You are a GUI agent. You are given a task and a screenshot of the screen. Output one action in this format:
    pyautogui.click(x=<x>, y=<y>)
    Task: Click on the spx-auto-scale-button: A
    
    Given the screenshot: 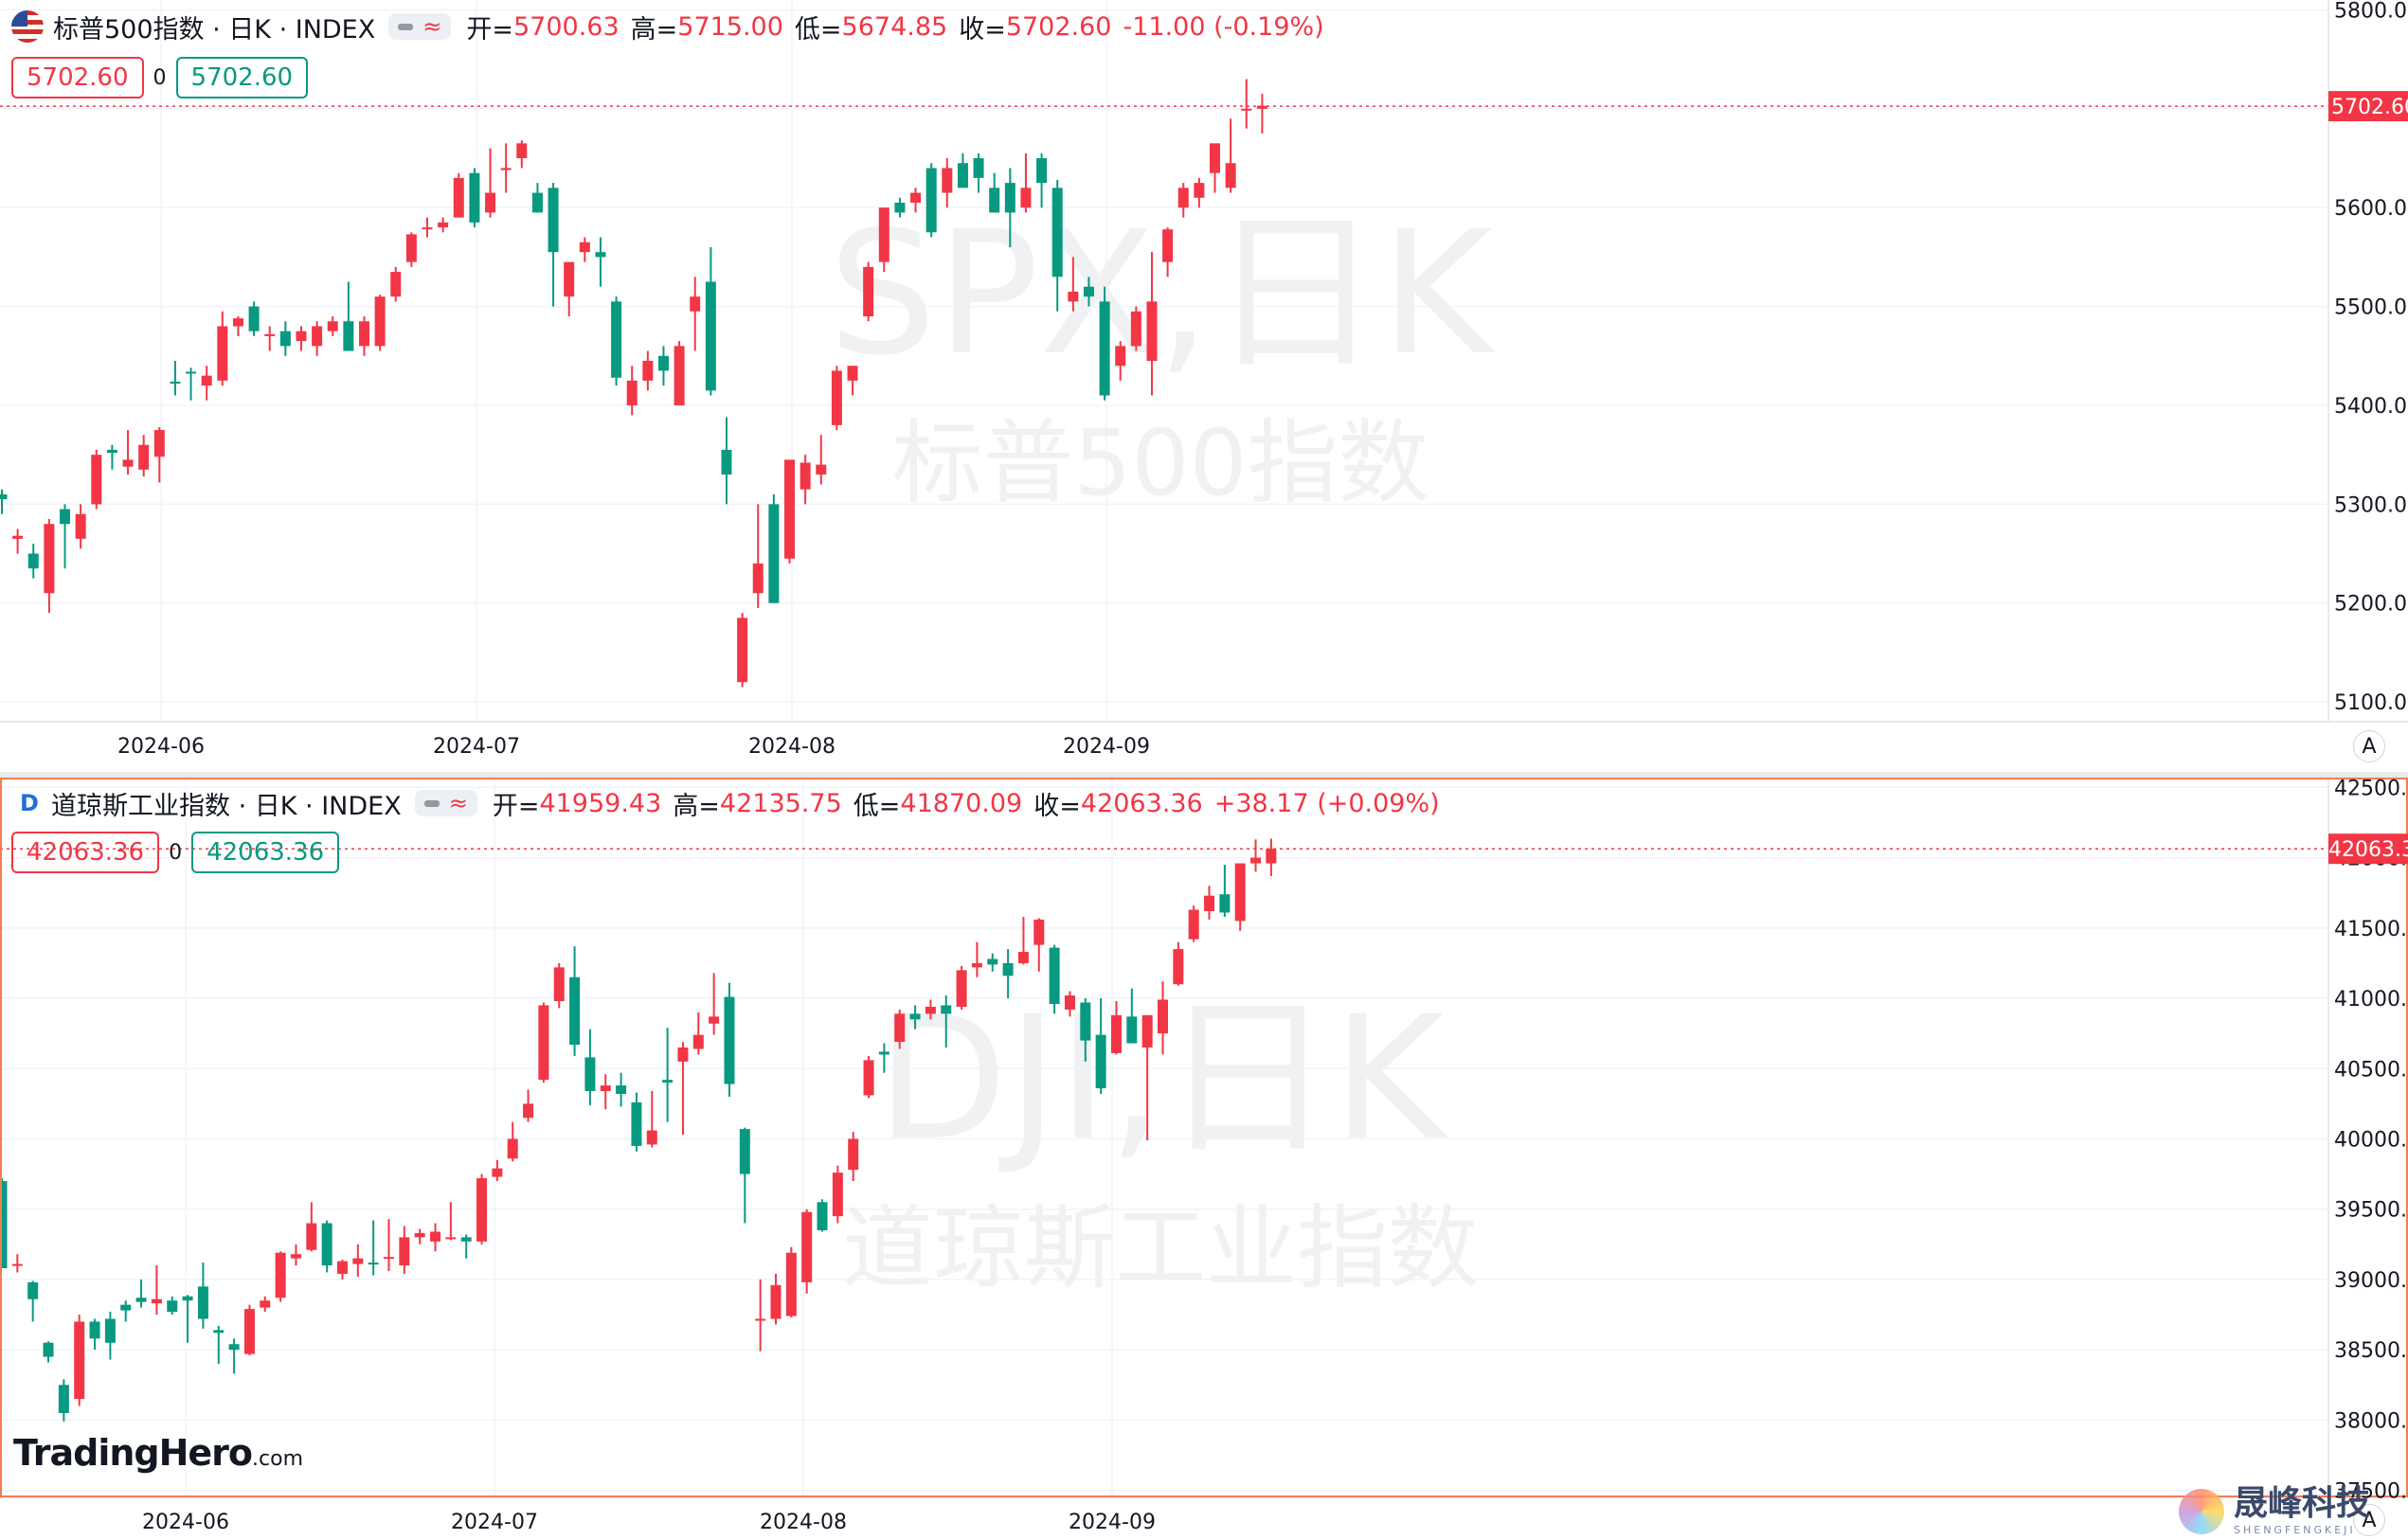 What is the action you would take?
    pyautogui.click(x=2369, y=746)
    